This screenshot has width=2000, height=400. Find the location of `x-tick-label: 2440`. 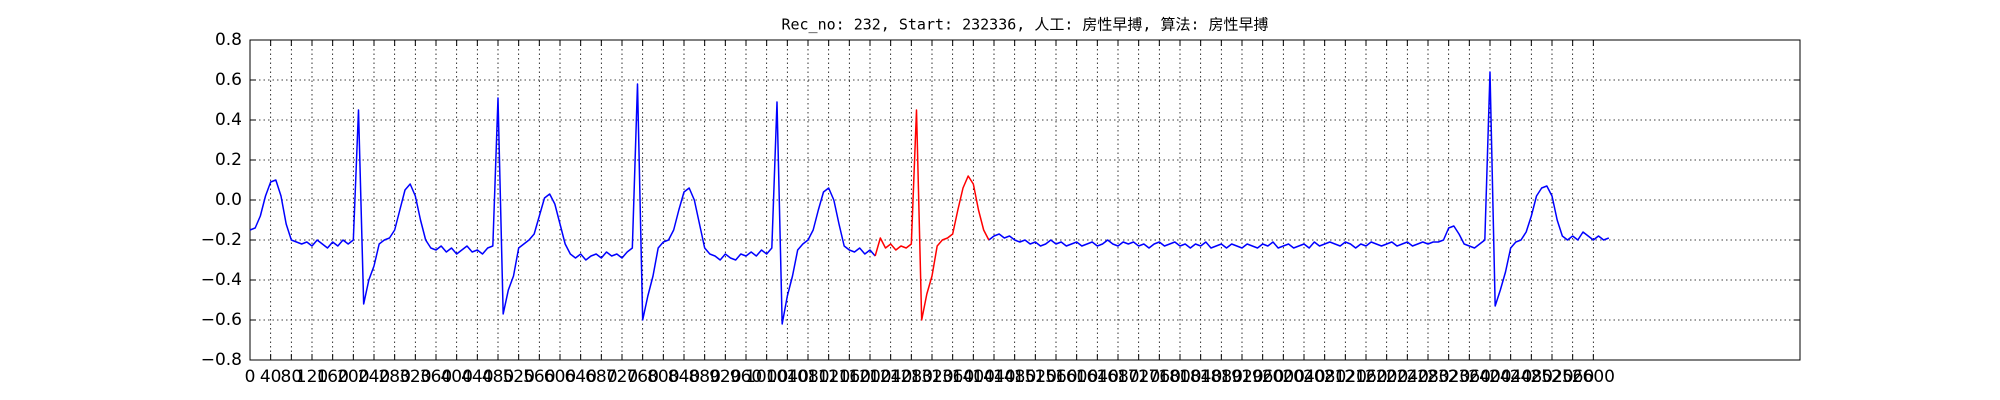

x-tick-label: 2440 is located at coordinates (1510, 377).